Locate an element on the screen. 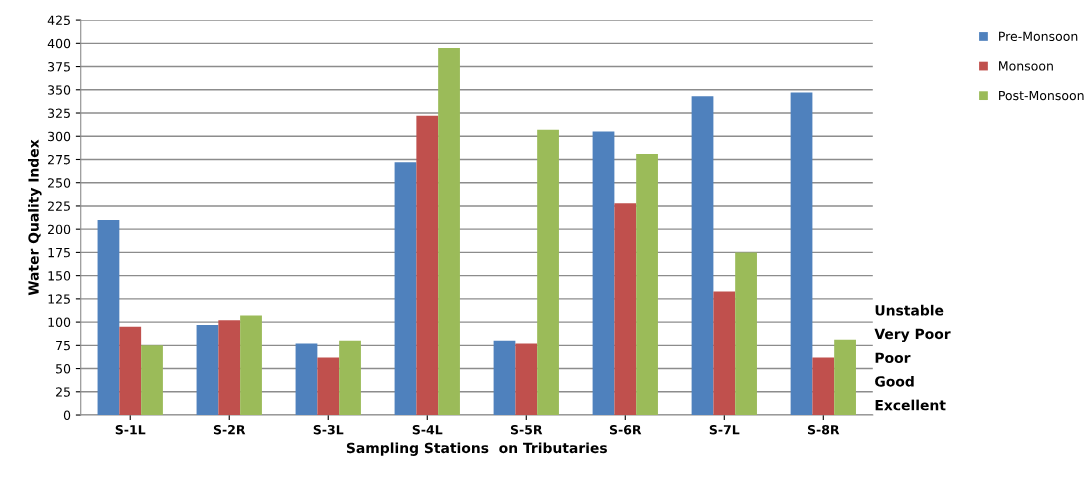  y-tick-label: 350 is located at coordinates (59, 90).